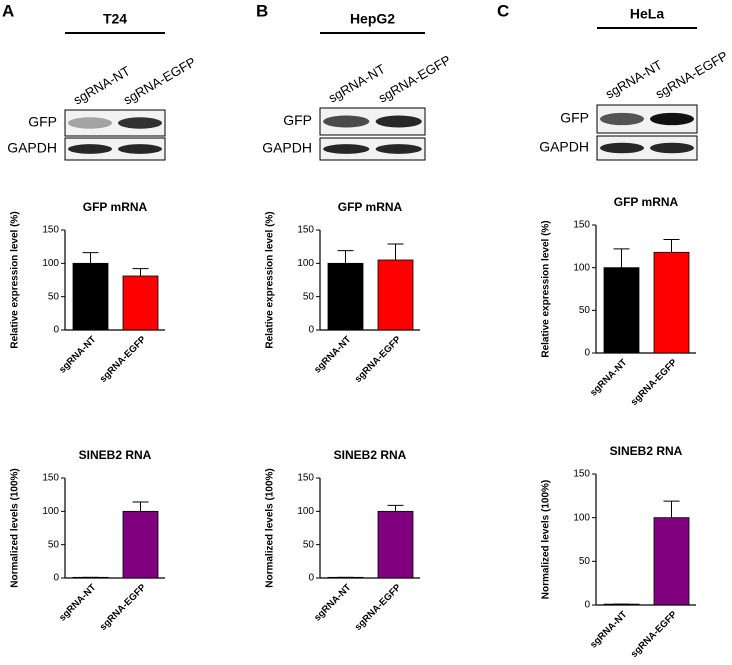 The image size is (732, 665). Describe the element at coordinates (262, 10) in the screenshot. I see `panel-letter: B` at that location.